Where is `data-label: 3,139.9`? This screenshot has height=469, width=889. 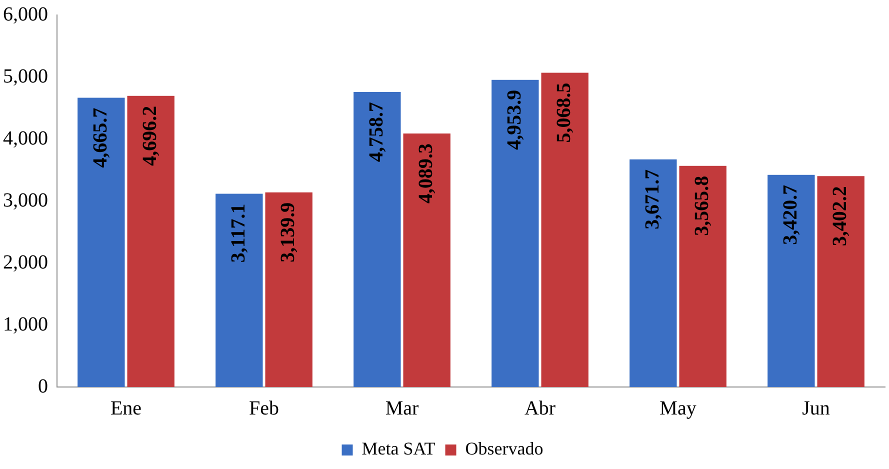
data-label: 3,139.9 is located at coordinates (288, 232).